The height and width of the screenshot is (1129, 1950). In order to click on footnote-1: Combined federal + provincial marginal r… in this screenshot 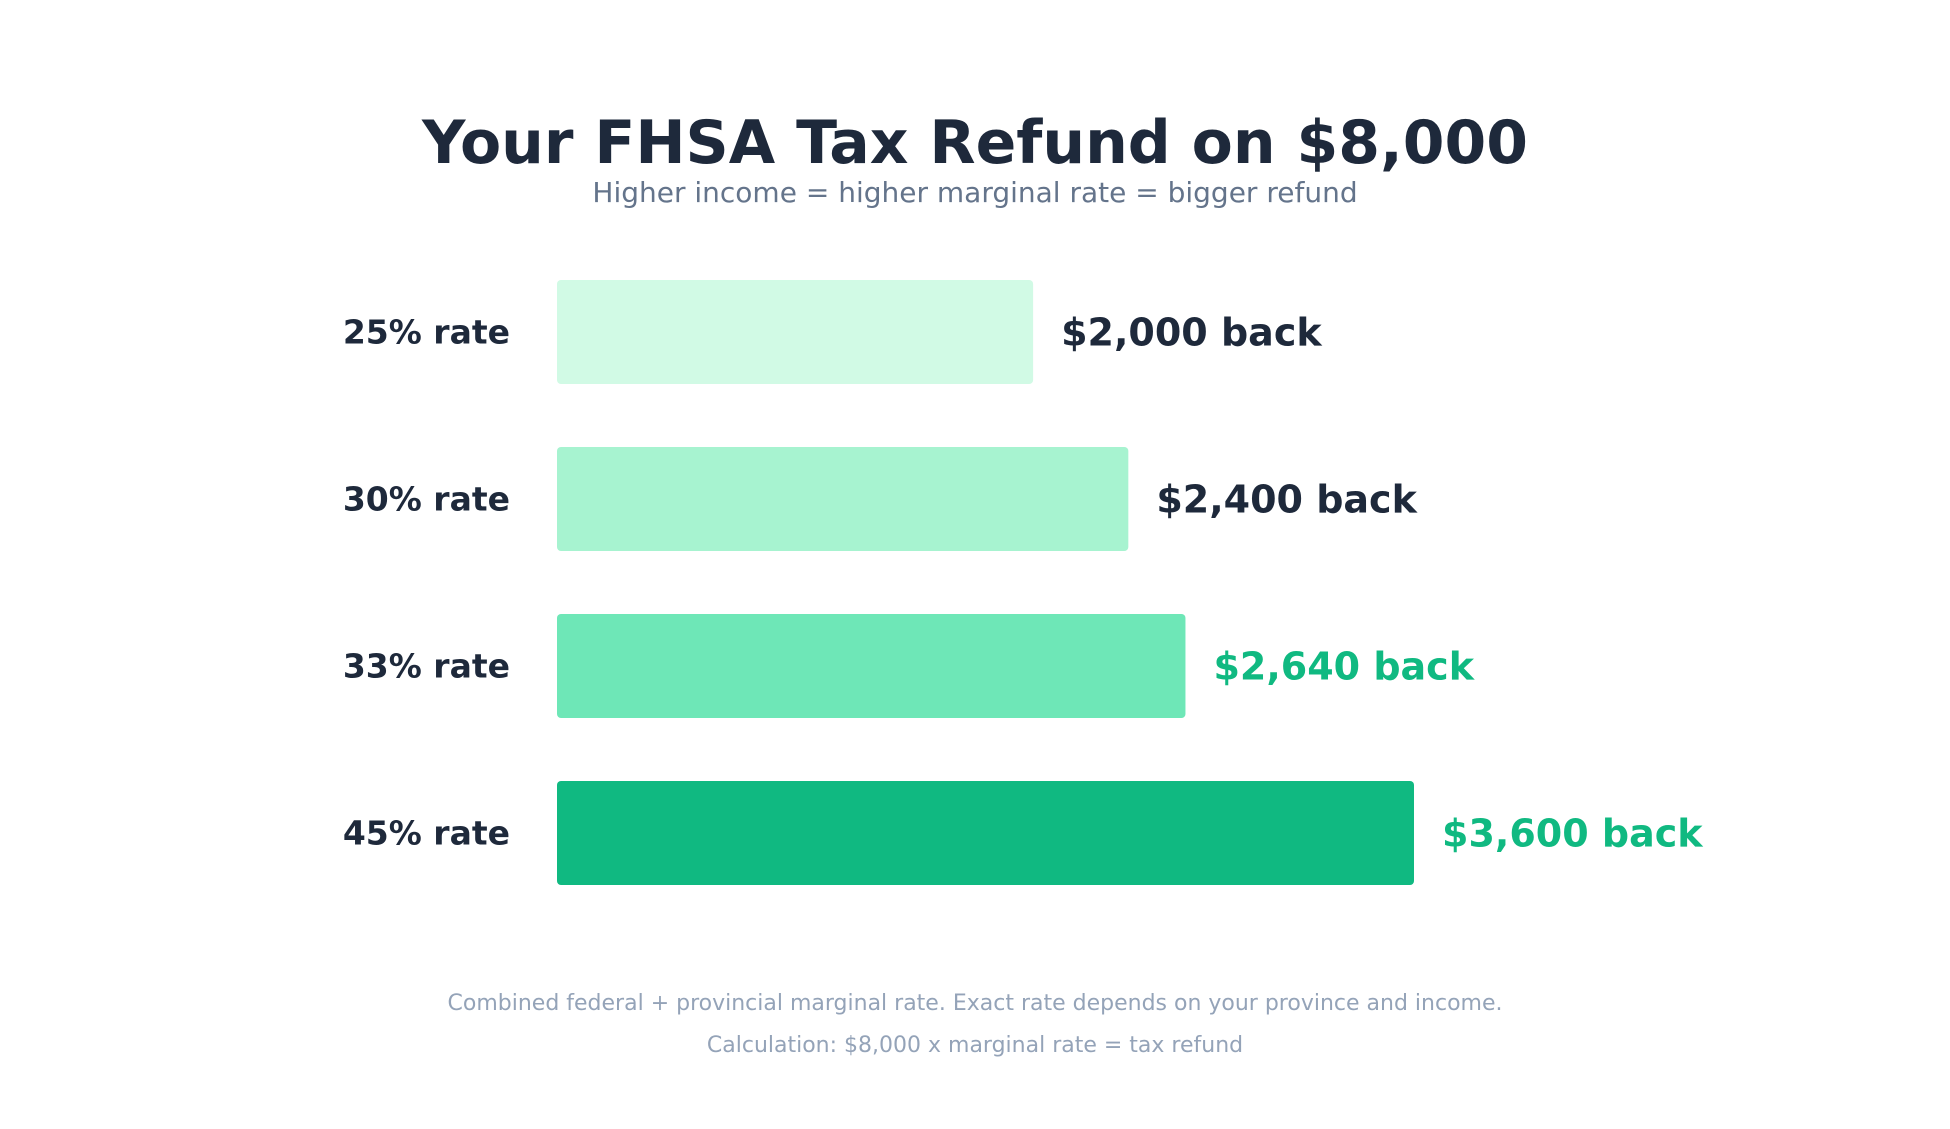, I will do `click(975, 1003)`.